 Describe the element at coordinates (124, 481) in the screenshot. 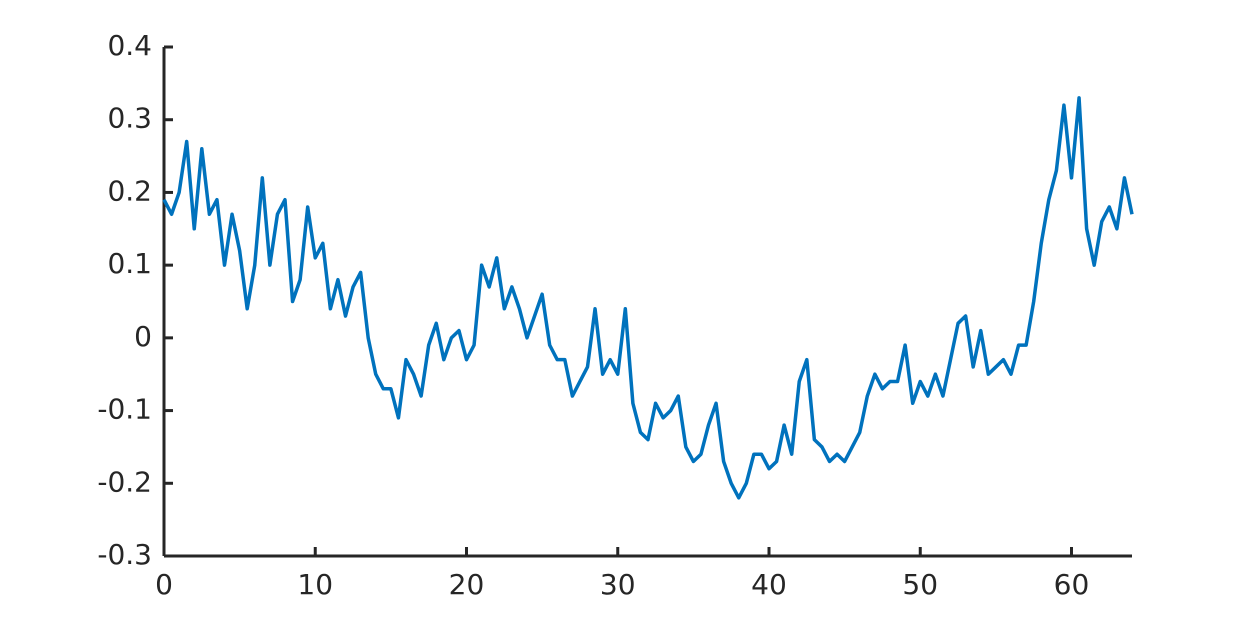

I see `y-tick-label: -0.2` at that location.